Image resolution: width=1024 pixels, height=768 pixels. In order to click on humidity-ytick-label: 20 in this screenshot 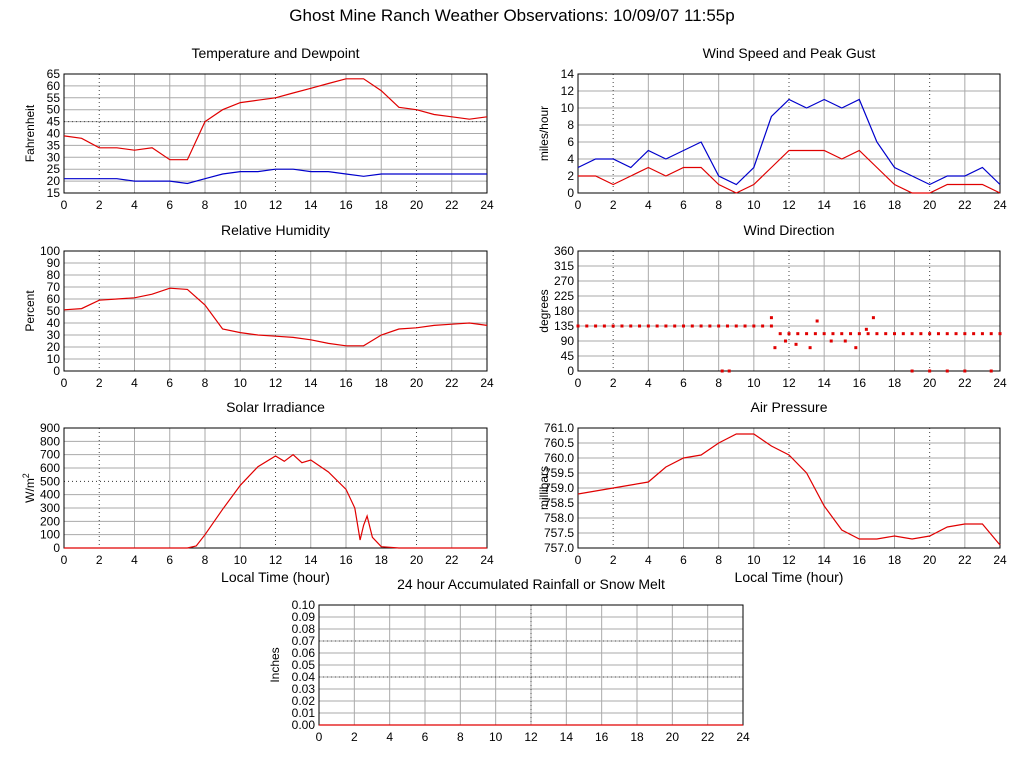, I will do `click(54, 347)`.